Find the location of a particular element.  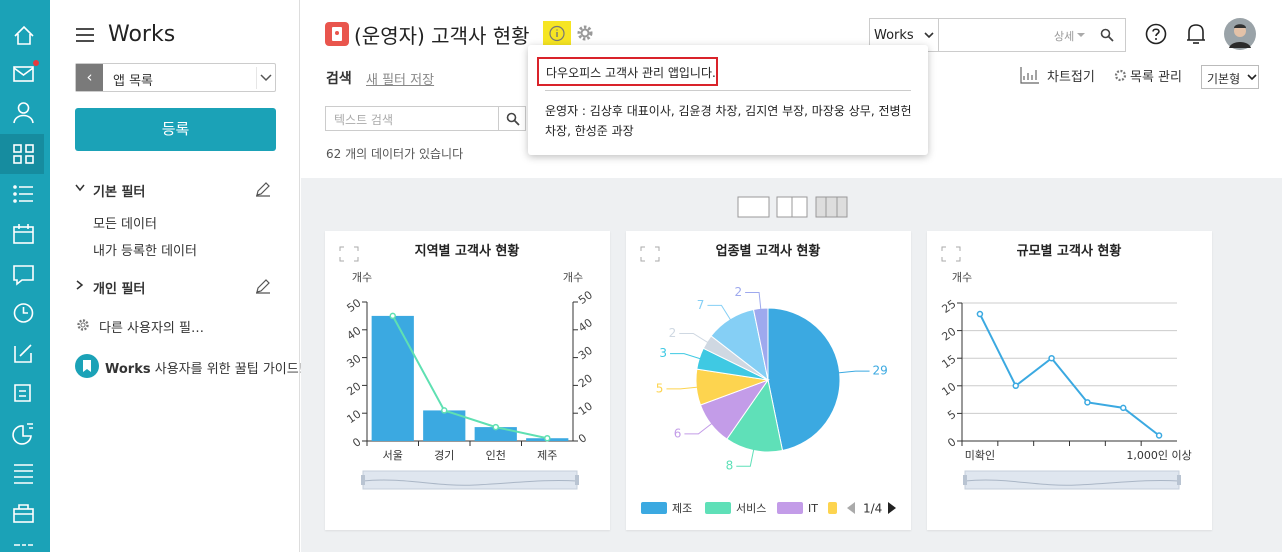

notification-icon is located at coordinates (1196, 34).